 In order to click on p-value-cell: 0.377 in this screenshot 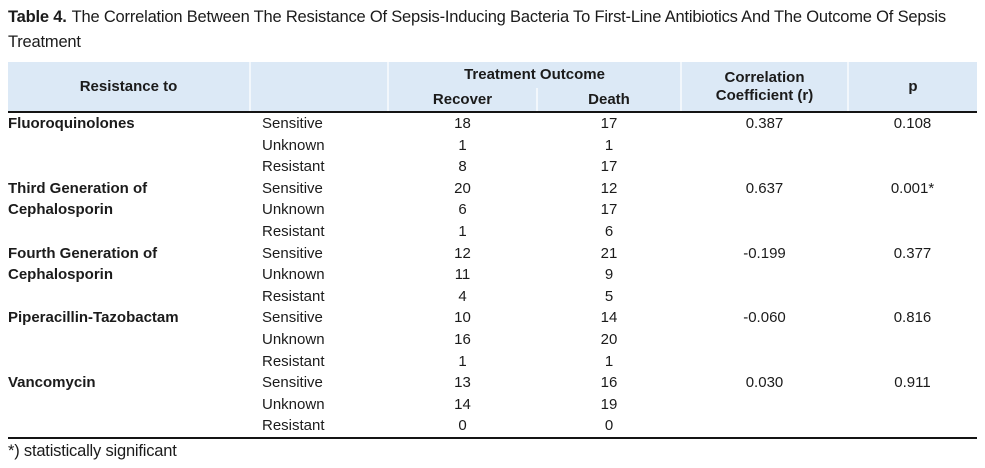, I will do `click(912, 253)`.